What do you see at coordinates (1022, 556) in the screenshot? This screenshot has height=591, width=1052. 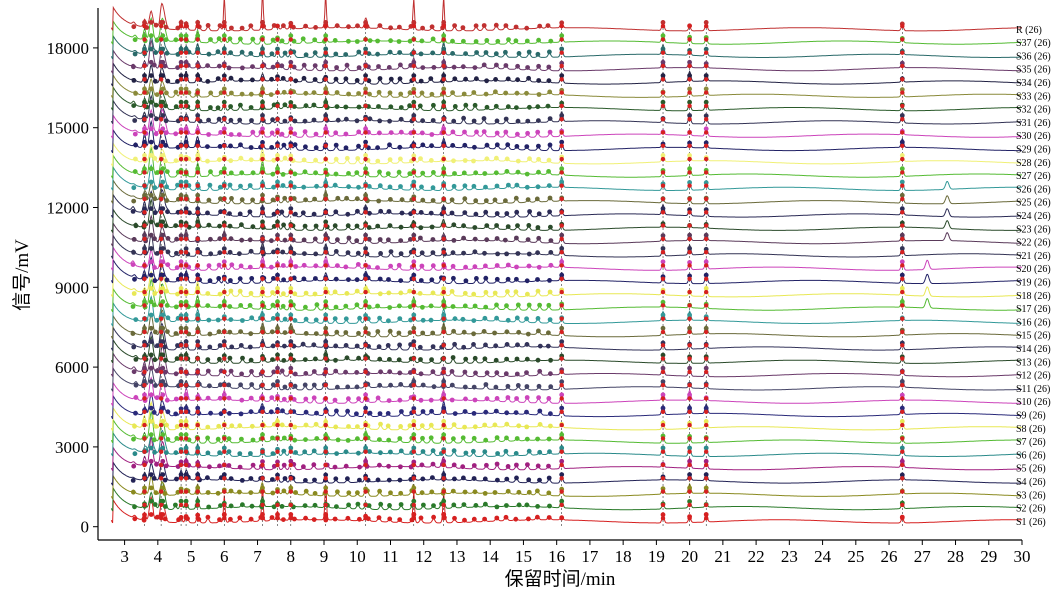 I see `x-tick-label: 30` at bounding box center [1022, 556].